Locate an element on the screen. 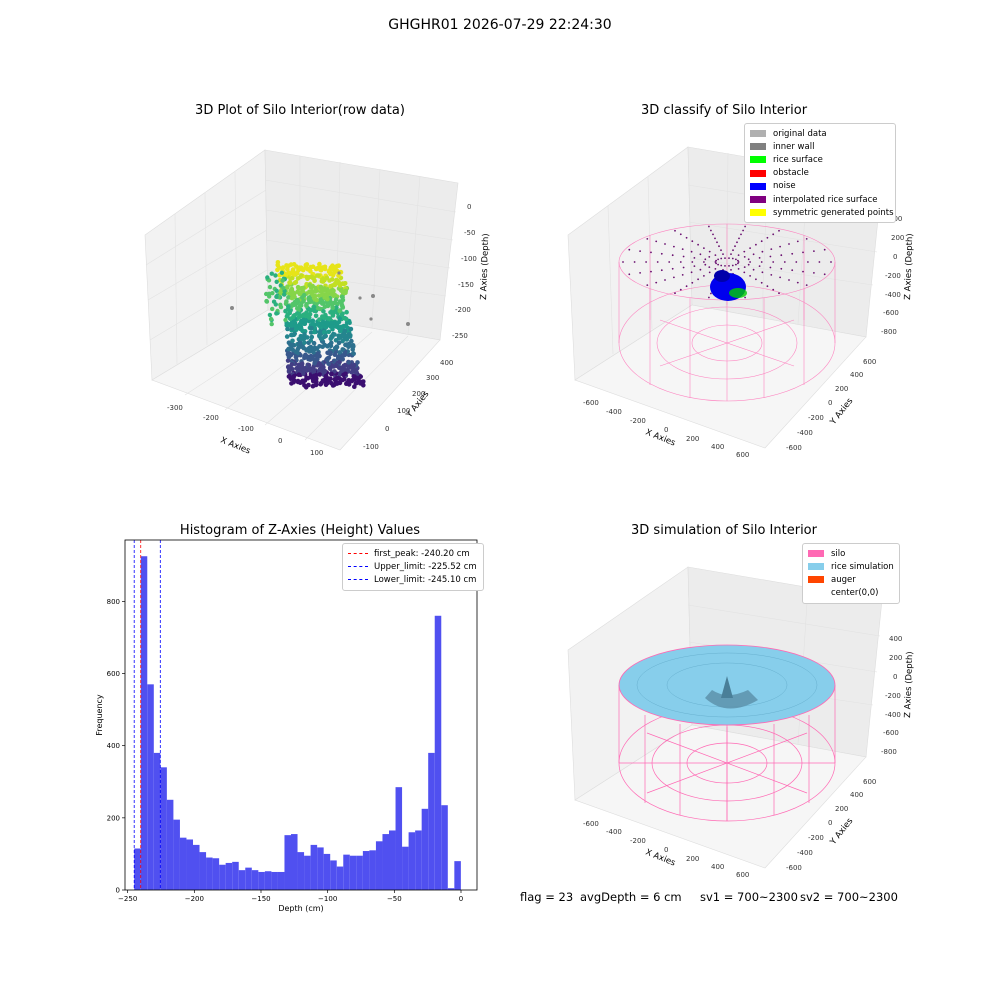  legend-item: rice simulation is located at coordinates (851, 566).